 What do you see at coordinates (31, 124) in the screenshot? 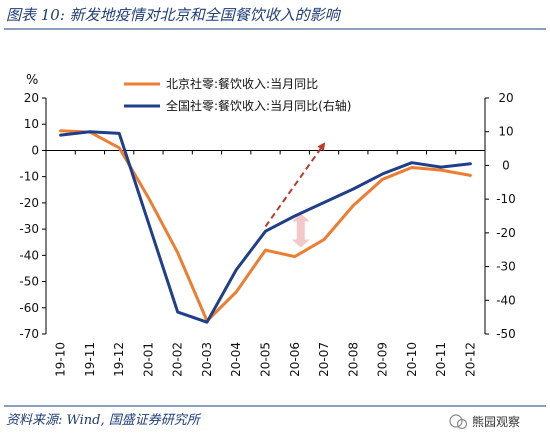
I see `left-axis-tick-label: 10` at bounding box center [31, 124].